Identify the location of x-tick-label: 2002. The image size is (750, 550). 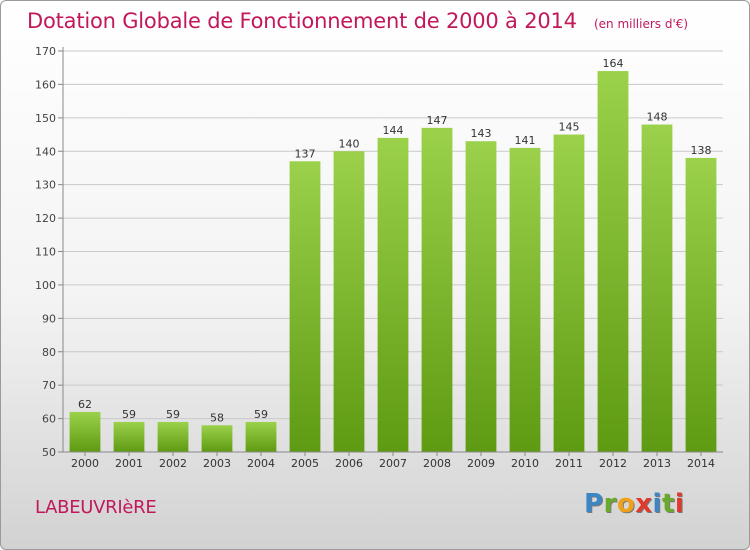
(173, 463).